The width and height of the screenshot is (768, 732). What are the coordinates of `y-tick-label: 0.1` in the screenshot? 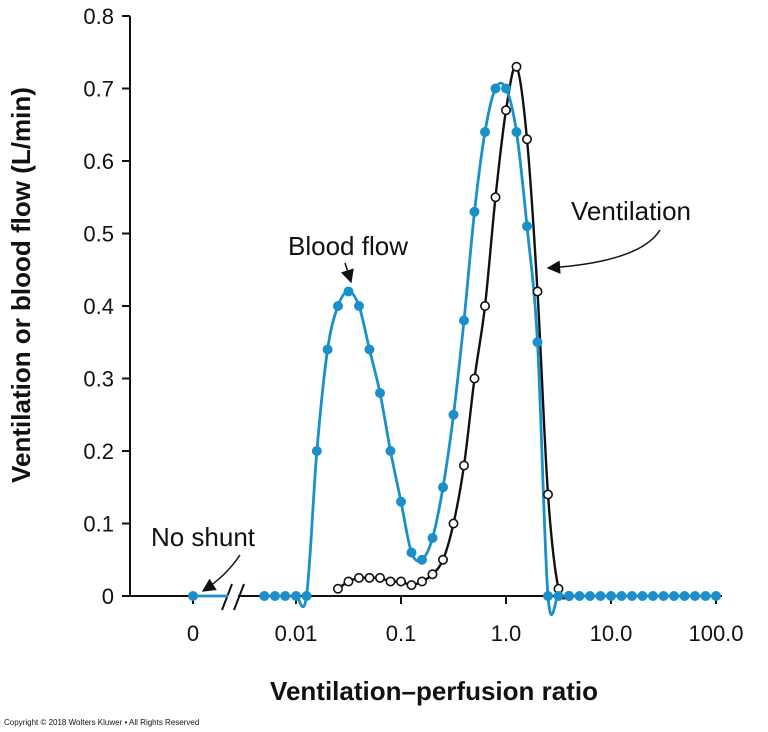 It's located at (98, 524).